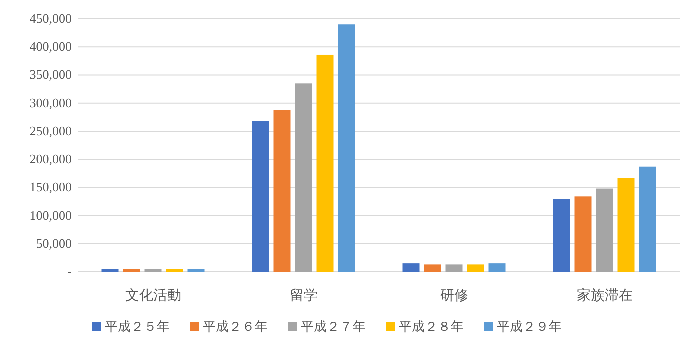  I want to click on y-tick-label: 50,000, so click(54, 243).